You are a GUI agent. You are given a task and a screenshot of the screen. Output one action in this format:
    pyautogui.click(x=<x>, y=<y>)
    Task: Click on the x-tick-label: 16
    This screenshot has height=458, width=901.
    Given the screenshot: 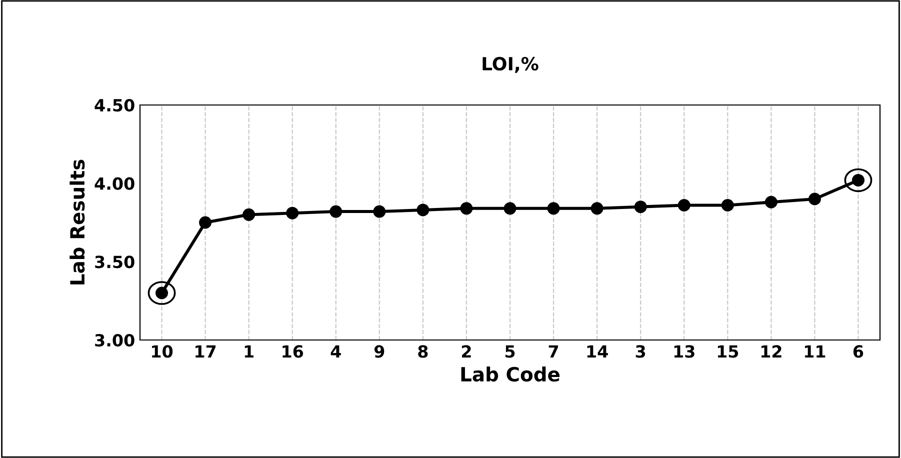 What is the action you would take?
    pyautogui.click(x=293, y=351)
    